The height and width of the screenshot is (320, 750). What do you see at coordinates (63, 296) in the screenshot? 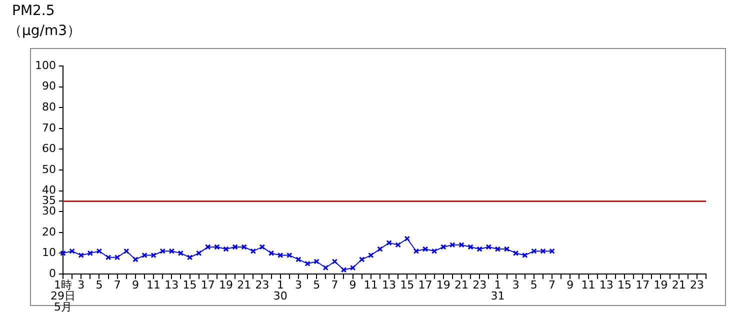
I see `x-tick-label: 1時 29日 5月` at bounding box center [63, 296].